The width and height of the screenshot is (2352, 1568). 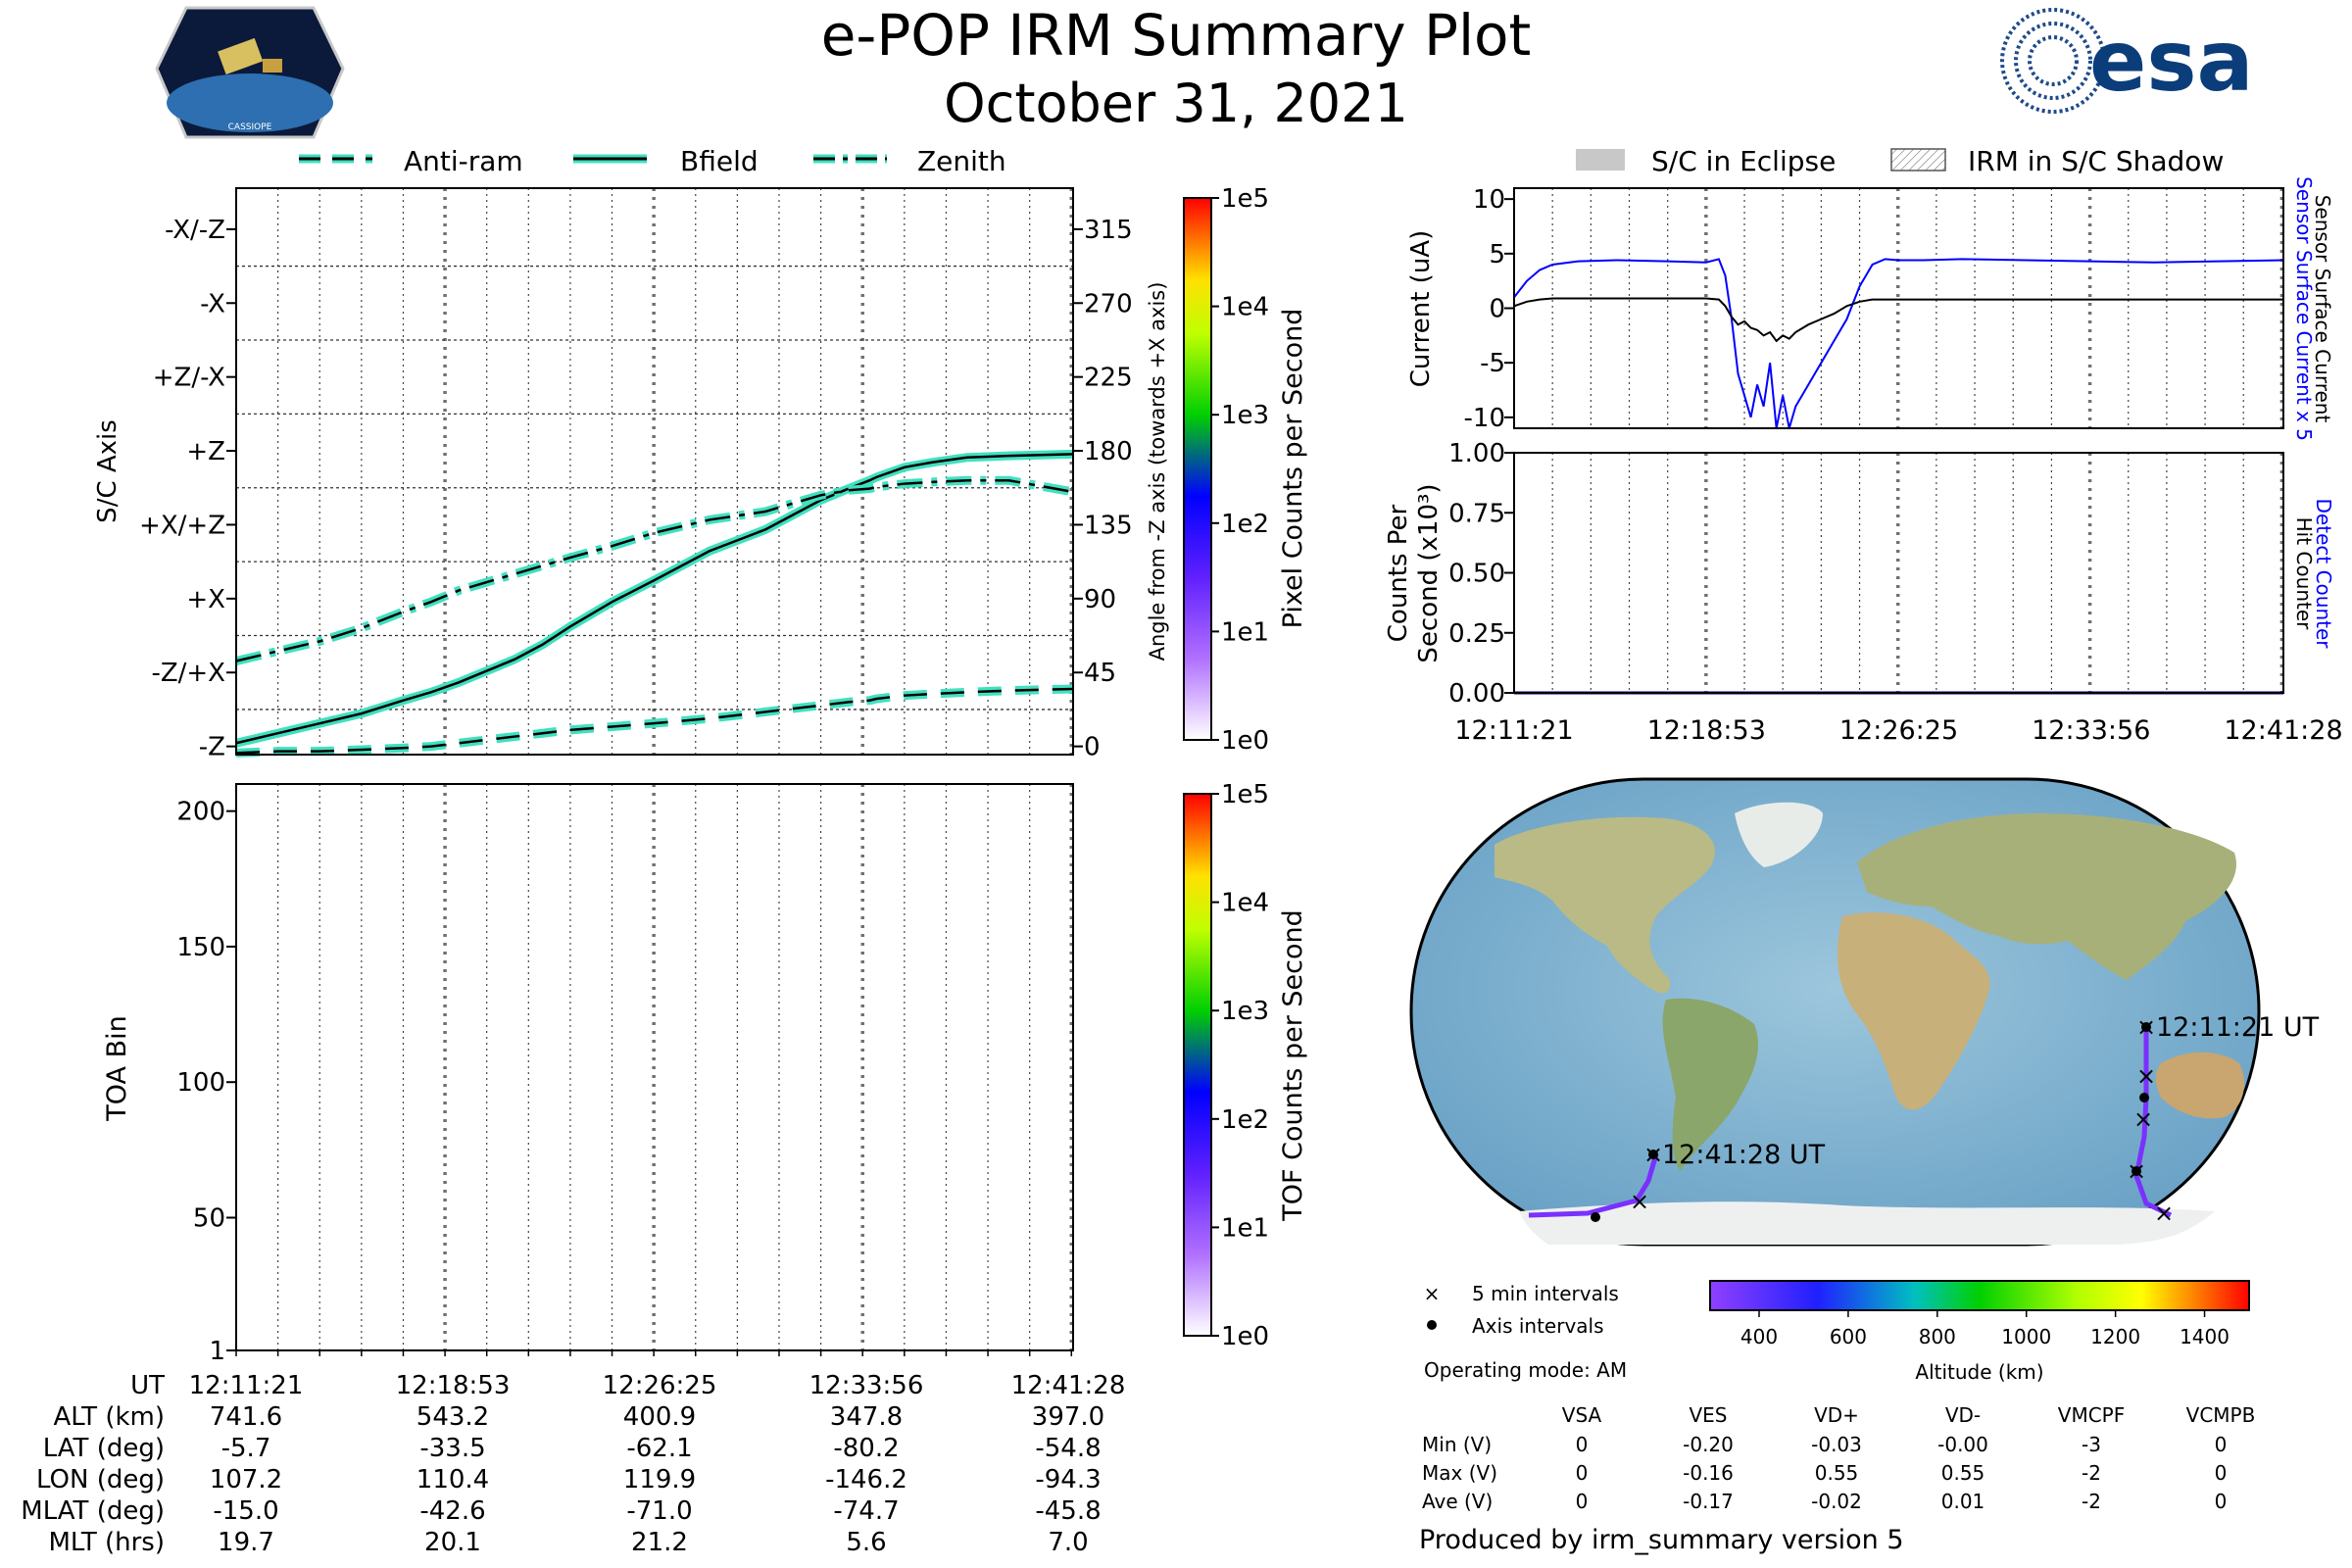 What do you see at coordinates (866, 1385) in the screenshot?
I see `info-cell: 12:33:56` at bounding box center [866, 1385].